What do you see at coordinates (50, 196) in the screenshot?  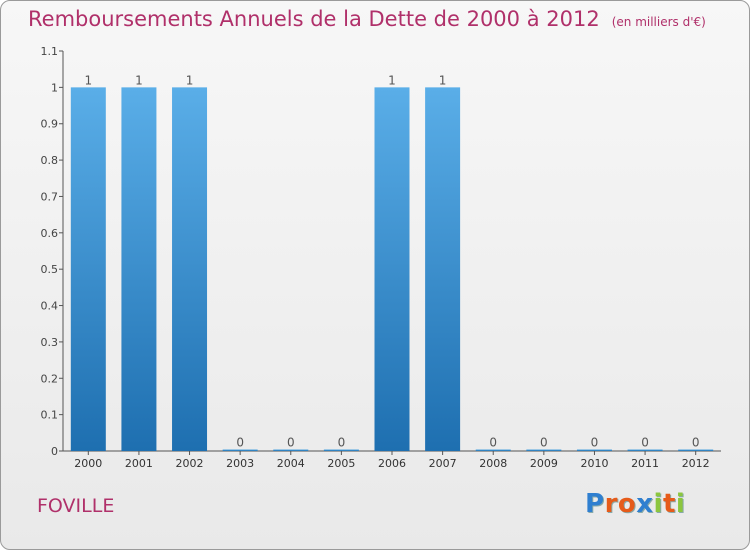 I see `y-tick-label: 0.7` at bounding box center [50, 196].